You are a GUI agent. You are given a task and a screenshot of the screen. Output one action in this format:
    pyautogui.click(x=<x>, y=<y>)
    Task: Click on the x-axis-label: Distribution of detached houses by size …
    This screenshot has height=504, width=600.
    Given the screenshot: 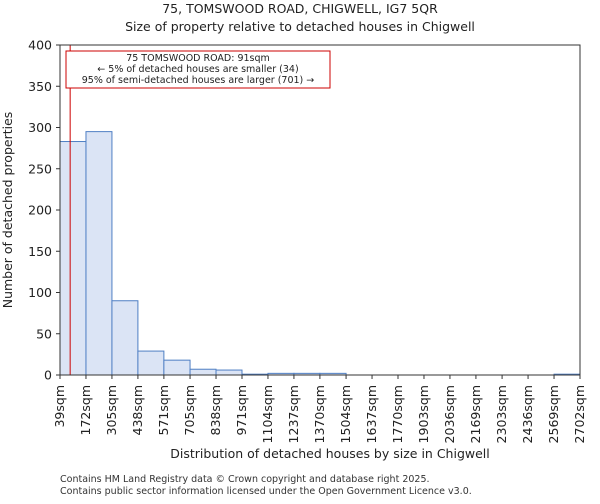 What is the action you would take?
    pyautogui.click(x=329, y=453)
    